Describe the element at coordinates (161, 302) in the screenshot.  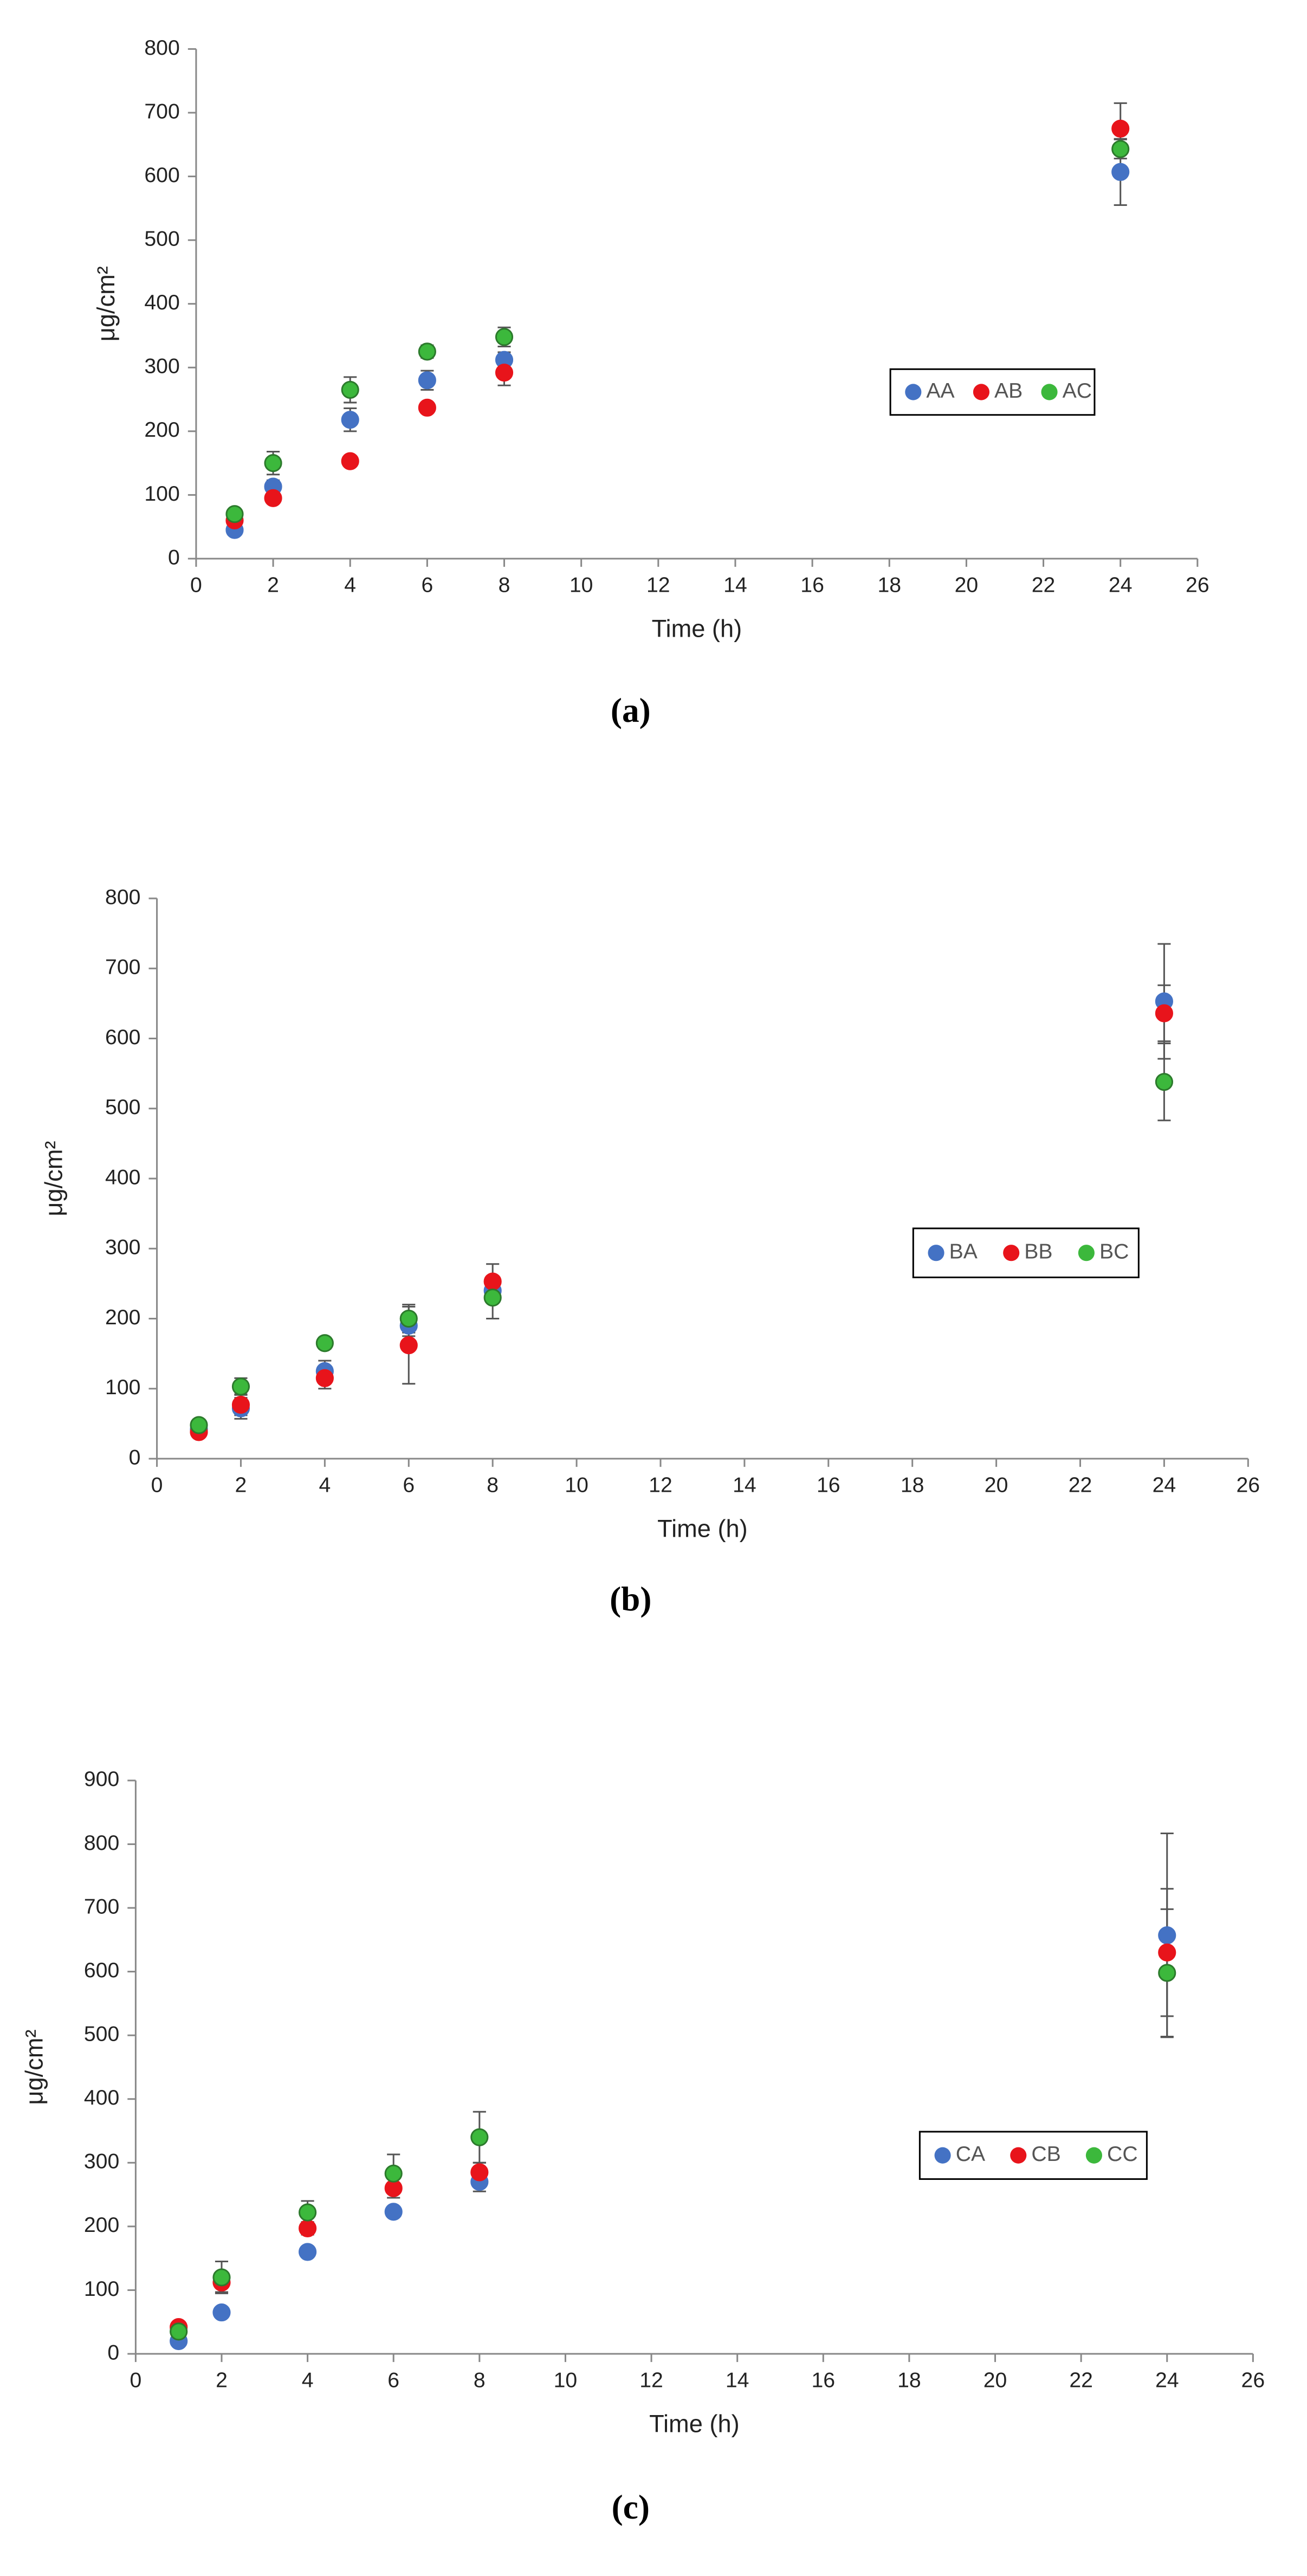
I see `y-tick-label: 400` at that location.